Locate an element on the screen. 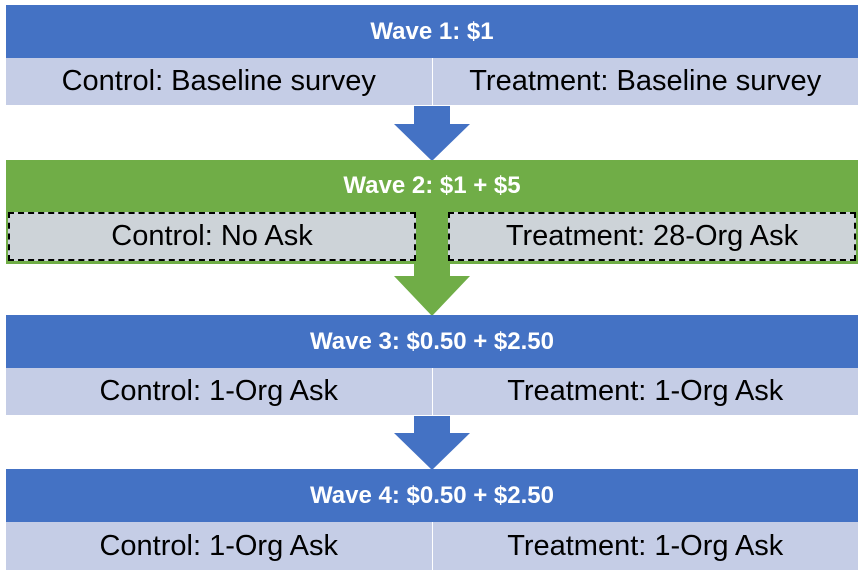  wave-4-header: Wave 4: $0.50 + $2.50 is located at coordinates (432, 495).